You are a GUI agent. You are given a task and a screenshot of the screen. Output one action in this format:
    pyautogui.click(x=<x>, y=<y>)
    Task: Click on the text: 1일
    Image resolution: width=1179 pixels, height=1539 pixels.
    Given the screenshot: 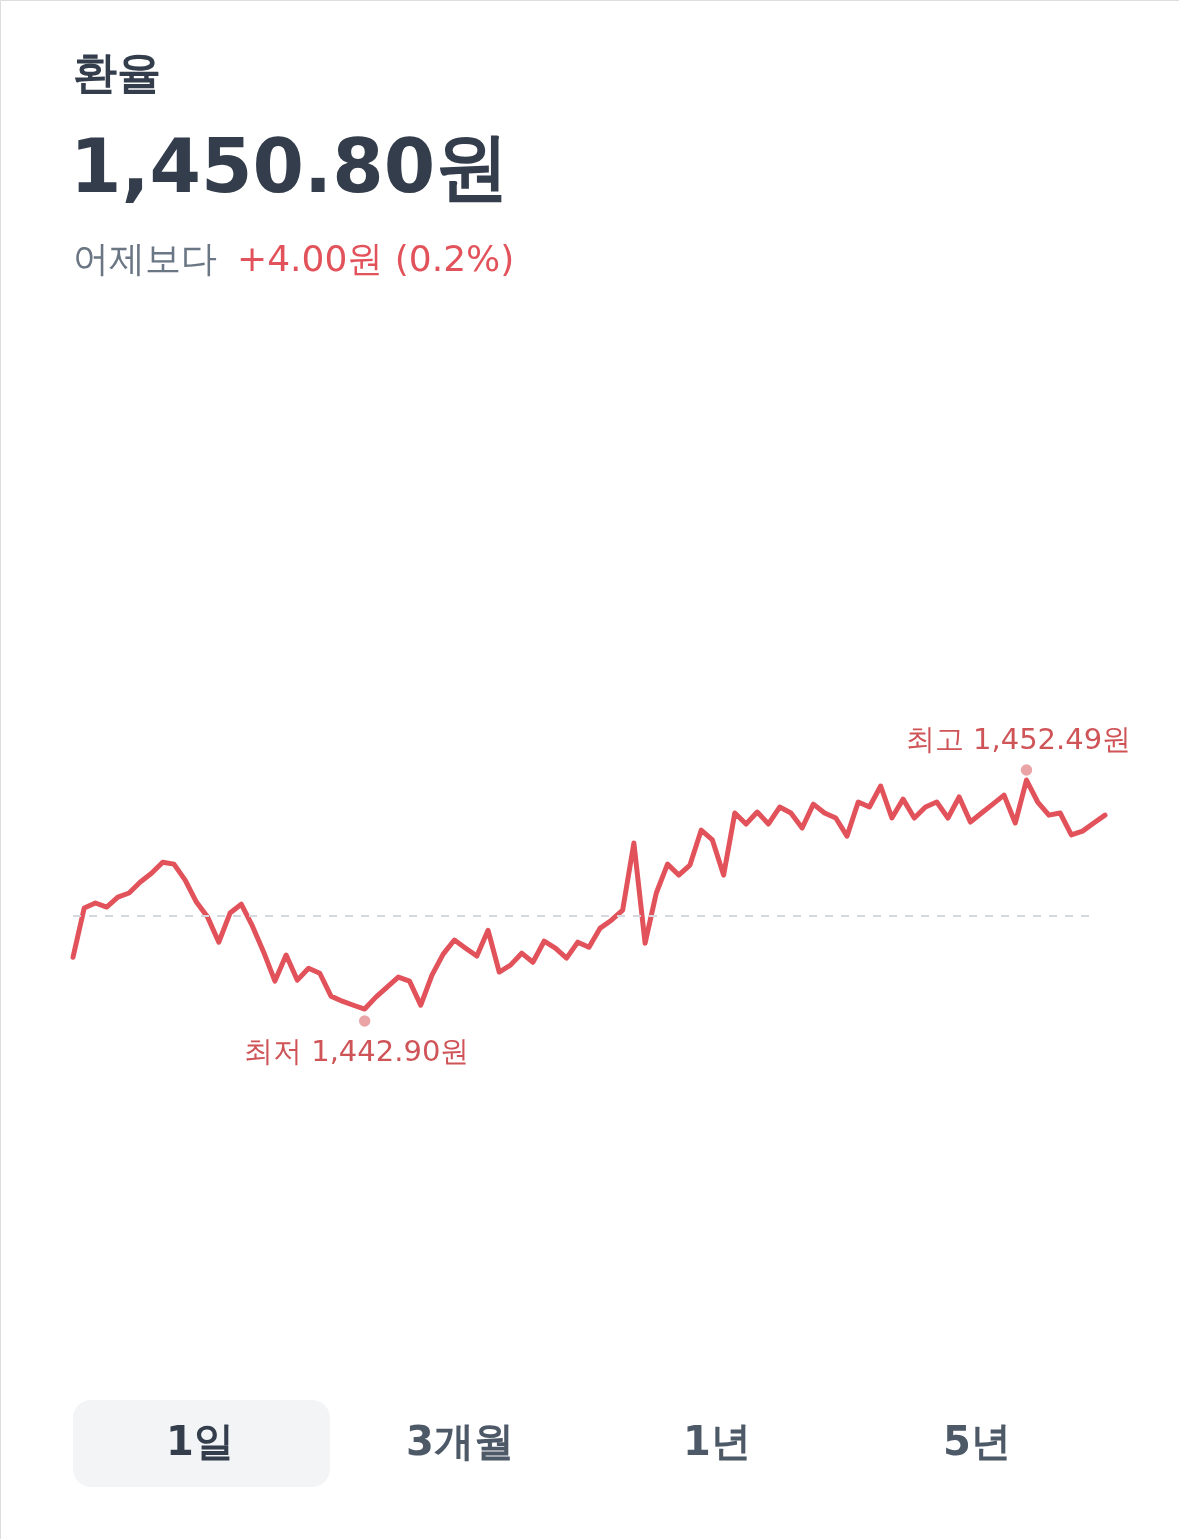 What is the action you would take?
    pyautogui.click(x=200, y=1441)
    